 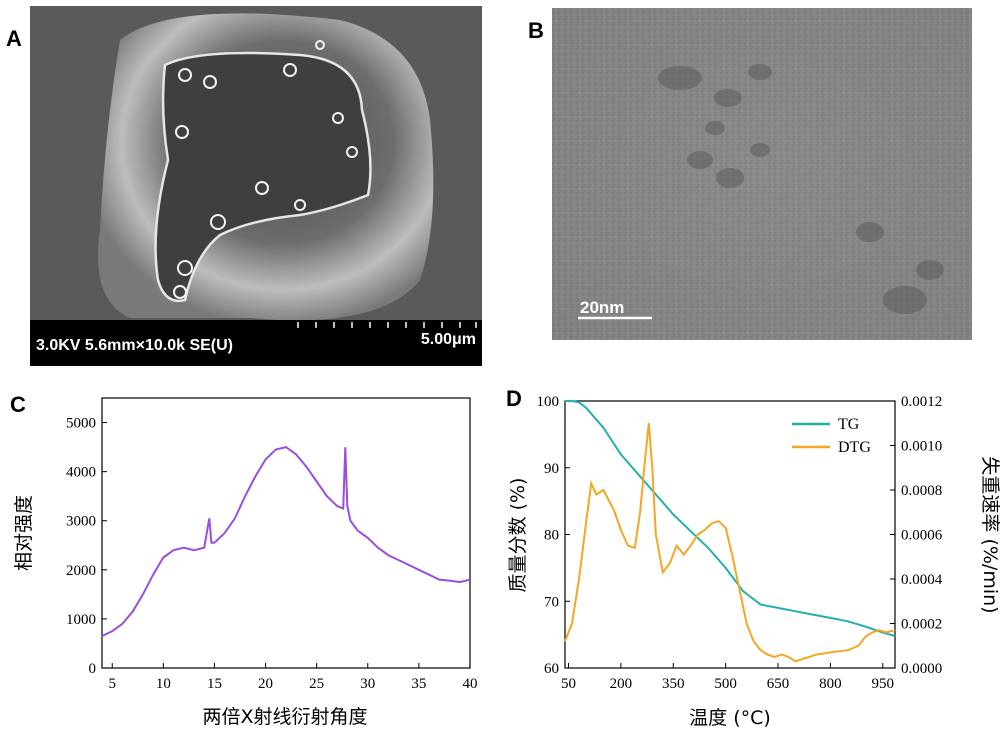 What do you see at coordinates (551, 469) in the screenshot?
I see `tg-left-tick-label: 90` at bounding box center [551, 469].